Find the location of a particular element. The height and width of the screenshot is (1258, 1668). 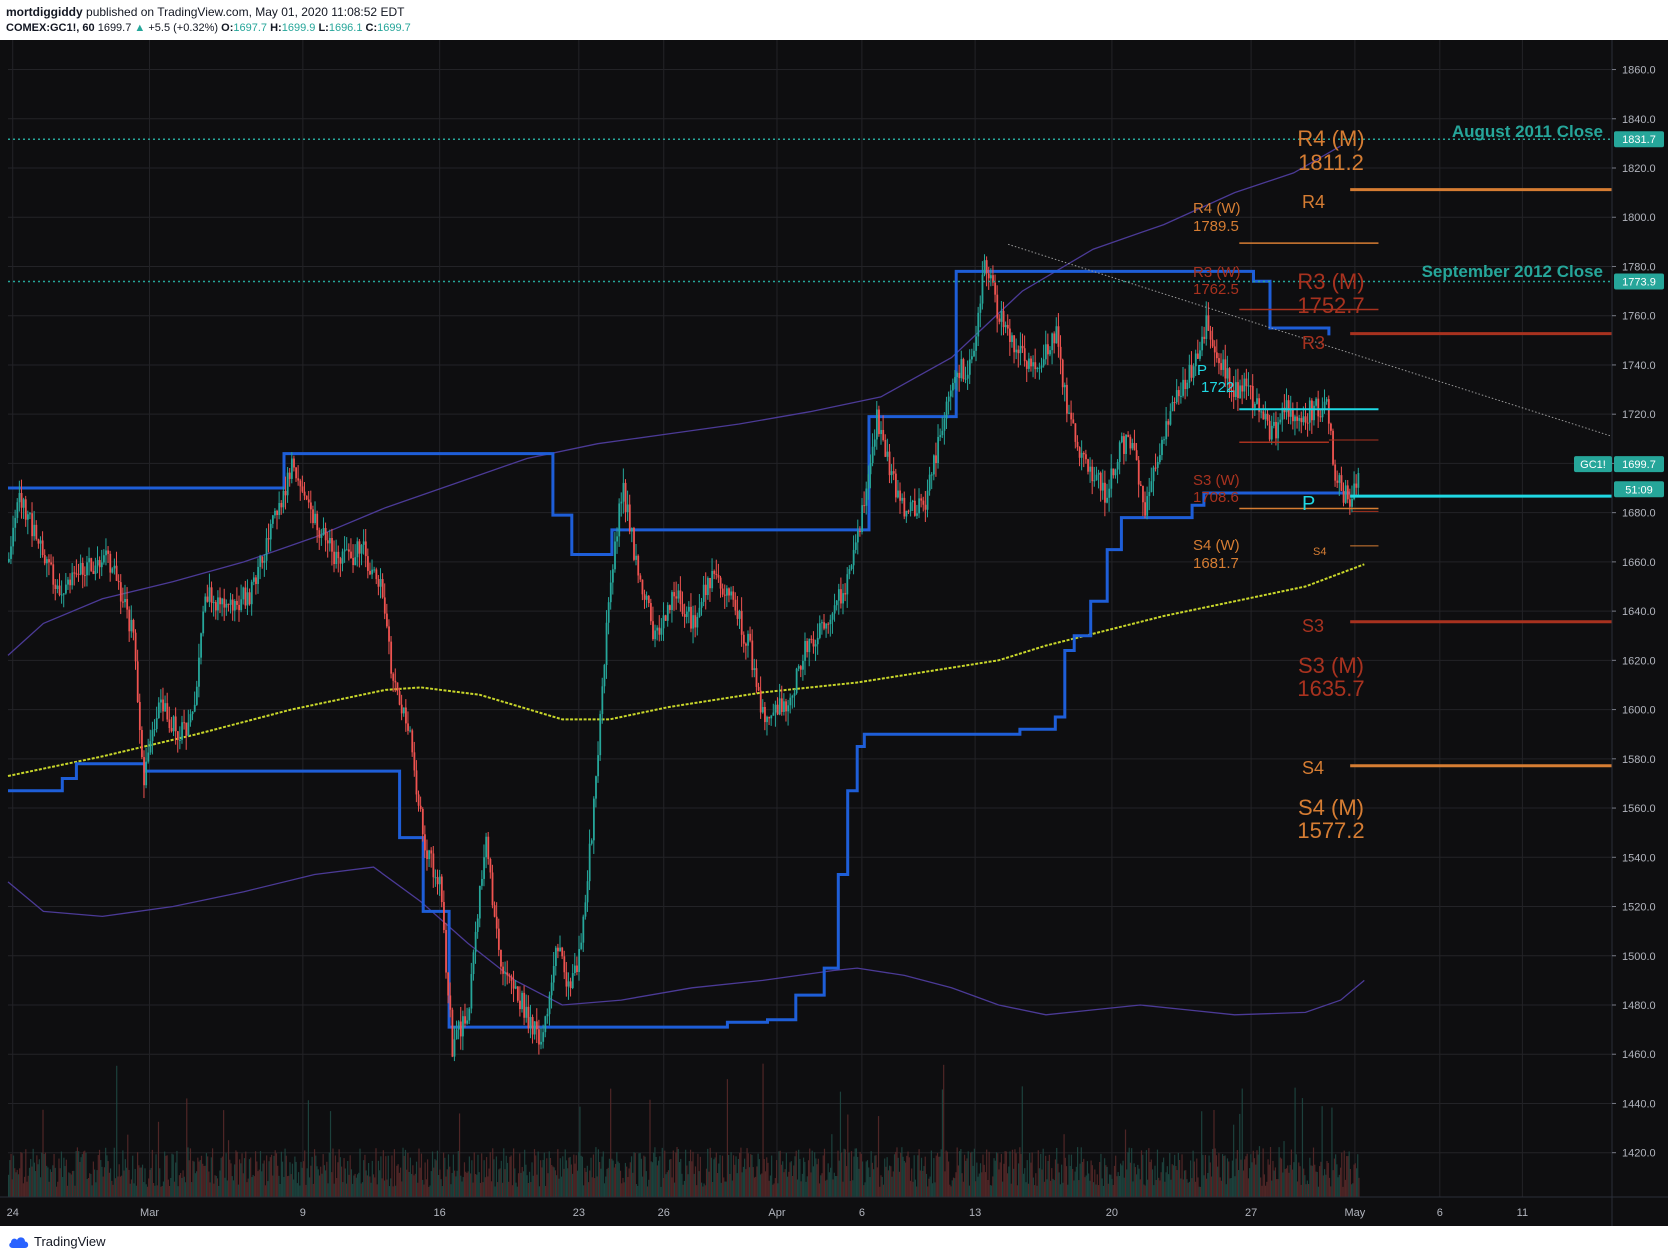

time-tick-label: 6 is located at coordinates (1440, 1213).